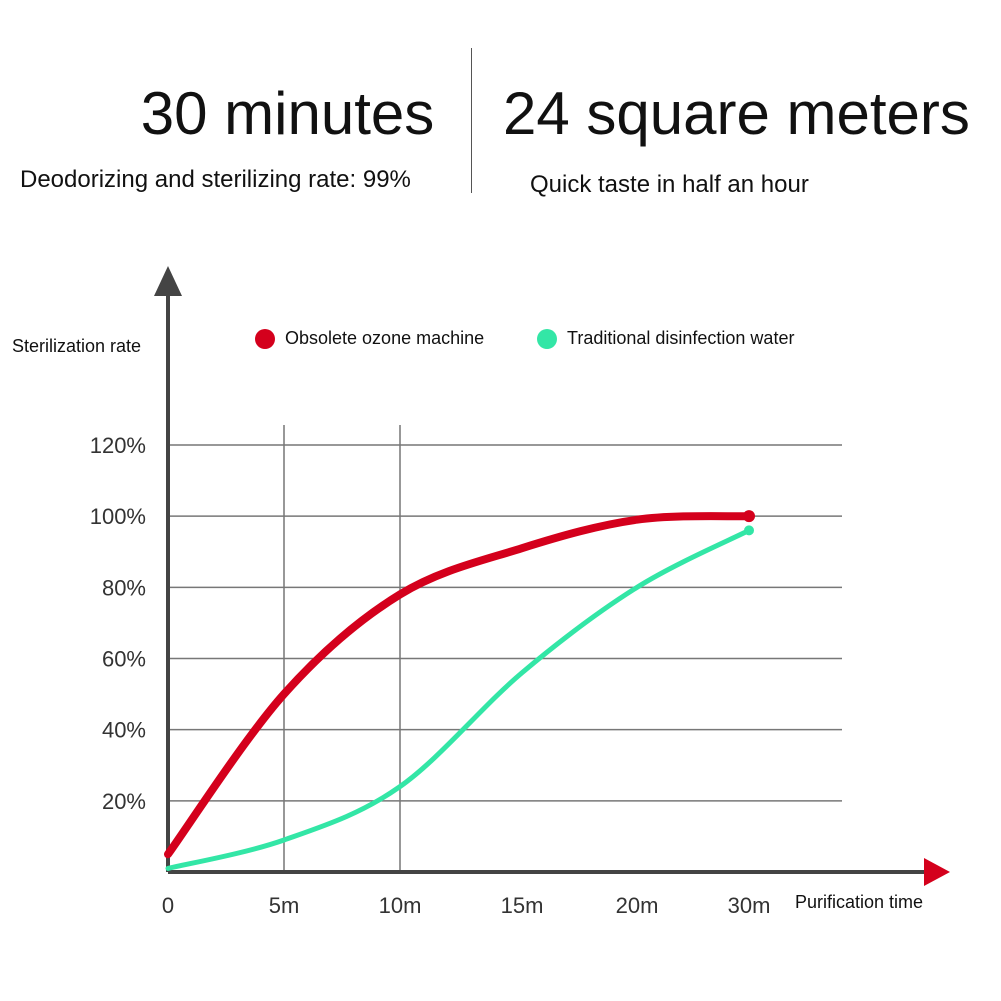  Describe the element at coordinates (168, 281) in the screenshot. I see `y-axis-arrow` at that location.